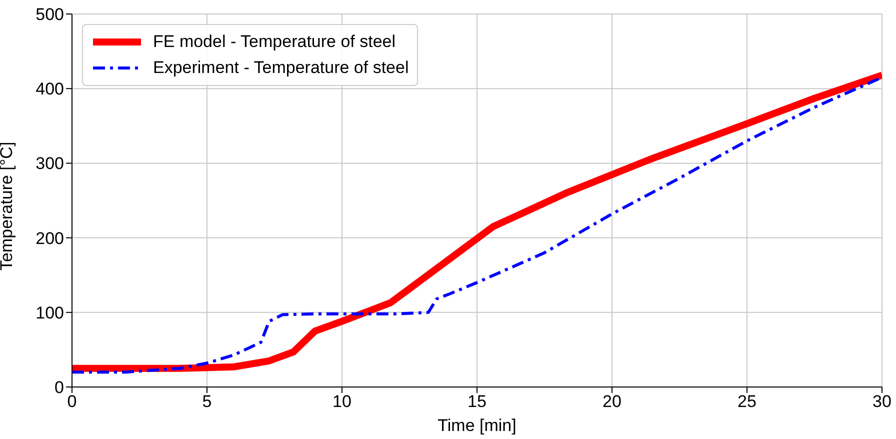 Image resolution: width=896 pixels, height=439 pixels. What do you see at coordinates (274, 42) in the screenshot?
I see `legend-label: FE model - Temperature of steel` at bounding box center [274, 42].